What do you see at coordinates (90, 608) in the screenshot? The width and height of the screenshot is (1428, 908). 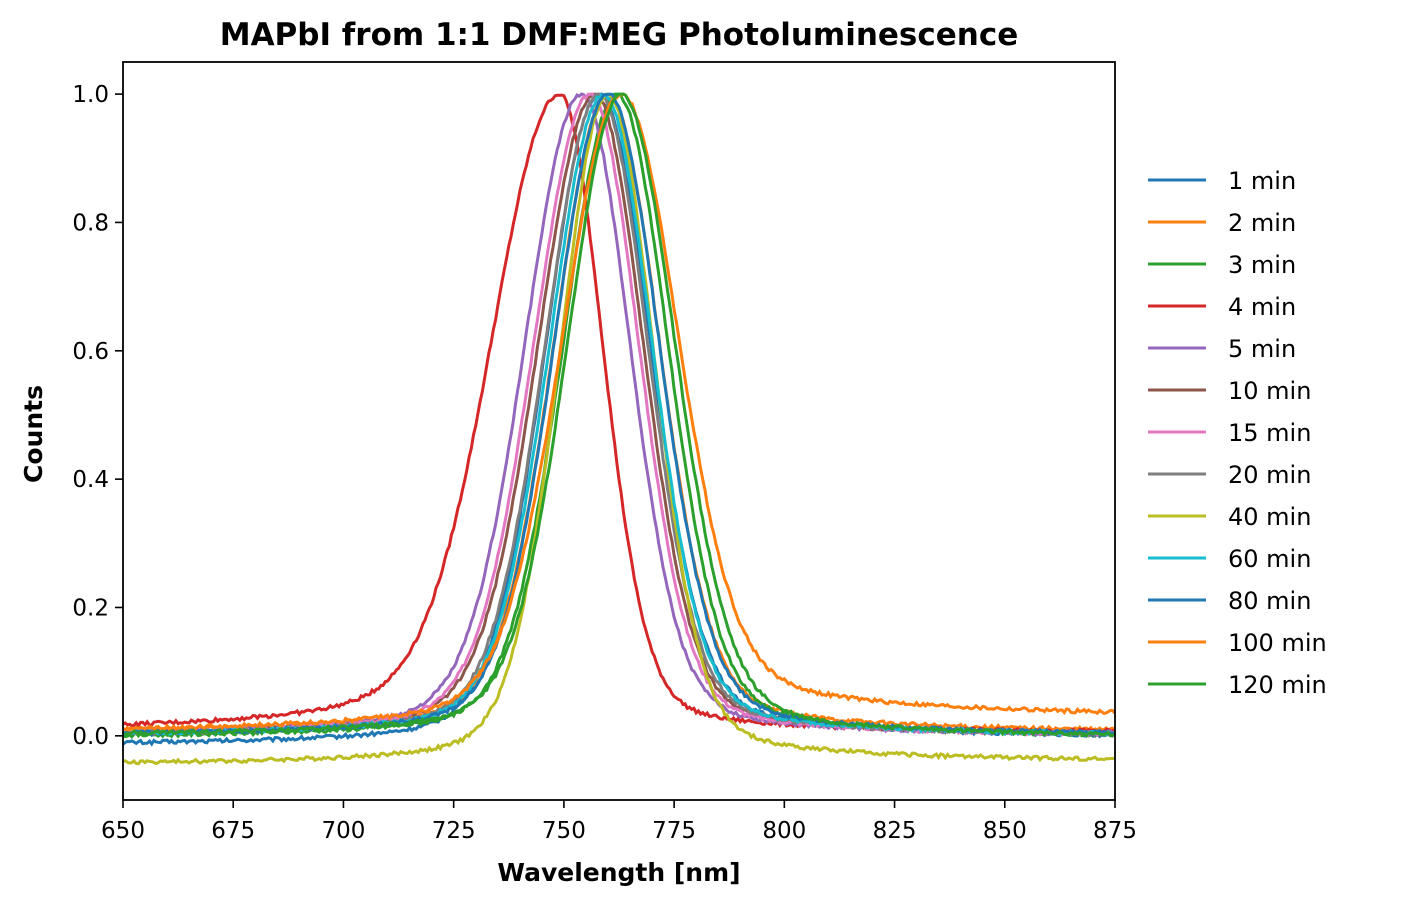 I see `y-tick-label: 0.2` at bounding box center [90, 608].